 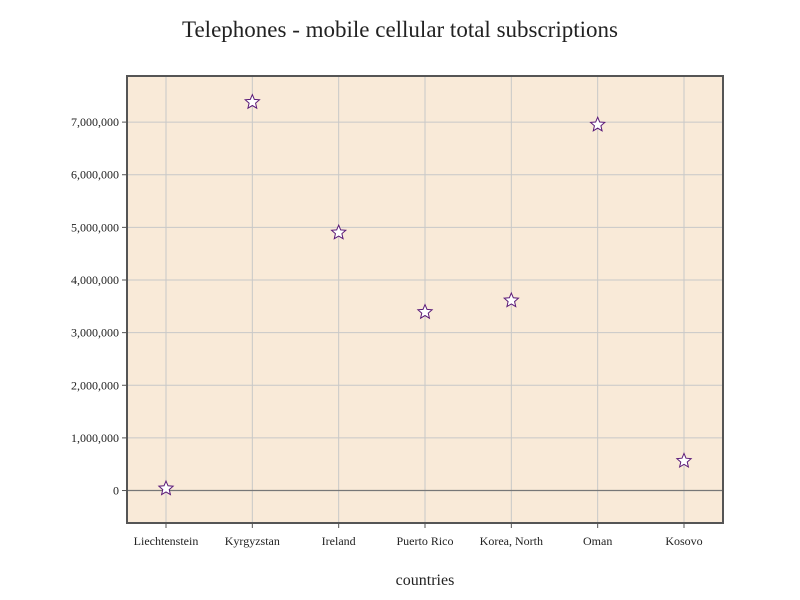 What do you see at coordinates (252, 541) in the screenshot?
I see `x-tick-label: Kyrgyzstan` at bounding box center [252, 541].